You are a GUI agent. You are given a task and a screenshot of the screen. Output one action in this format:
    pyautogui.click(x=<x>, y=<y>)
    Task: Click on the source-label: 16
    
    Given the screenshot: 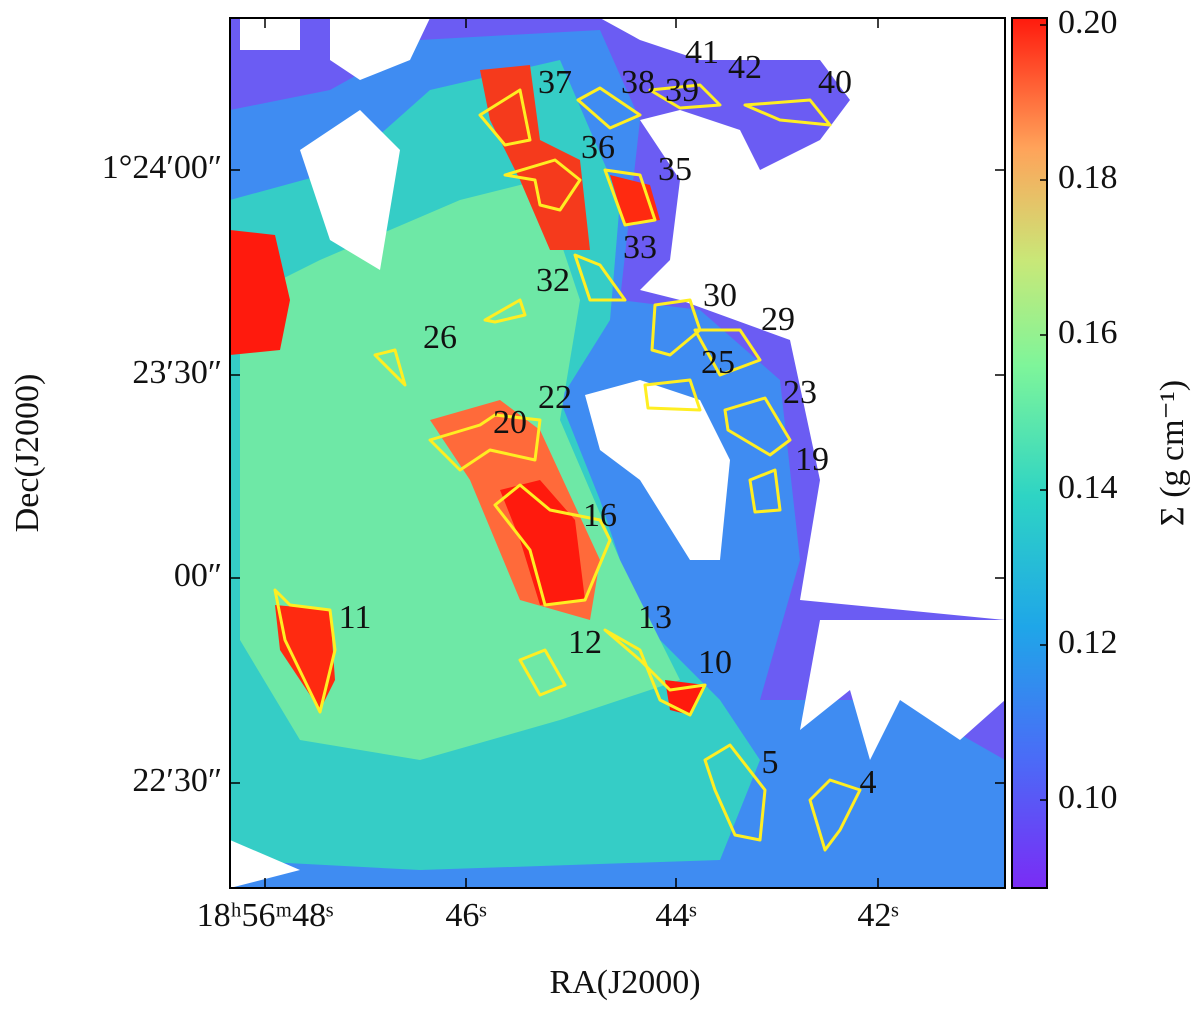 What is the action you would take?
    pyautogui.click(x=600, y=515)
    